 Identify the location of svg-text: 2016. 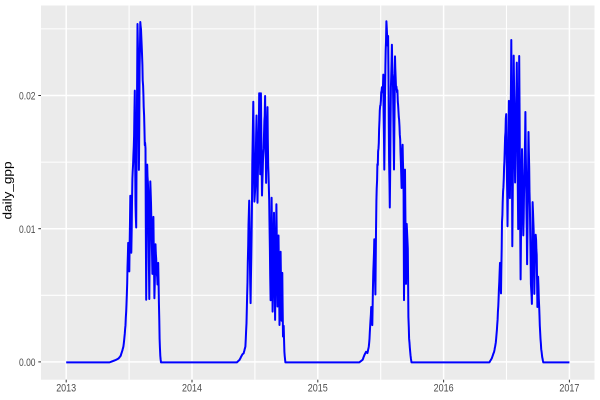
(444, 388).